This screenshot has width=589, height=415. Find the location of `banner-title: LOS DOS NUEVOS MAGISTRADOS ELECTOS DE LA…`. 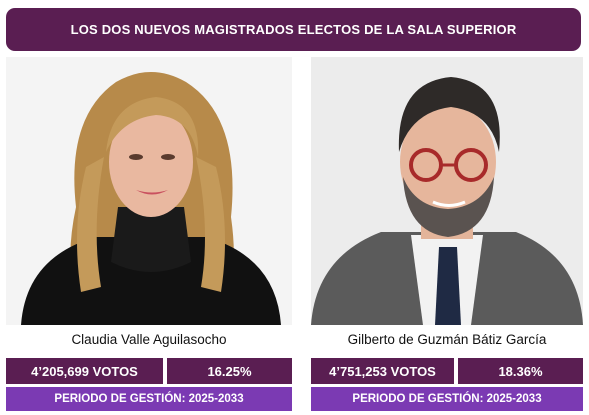

banner-title: LOS DOS NUEVOS MAGISTRADOS ELECTOS DE LA… is located at coordinates (293, 29).